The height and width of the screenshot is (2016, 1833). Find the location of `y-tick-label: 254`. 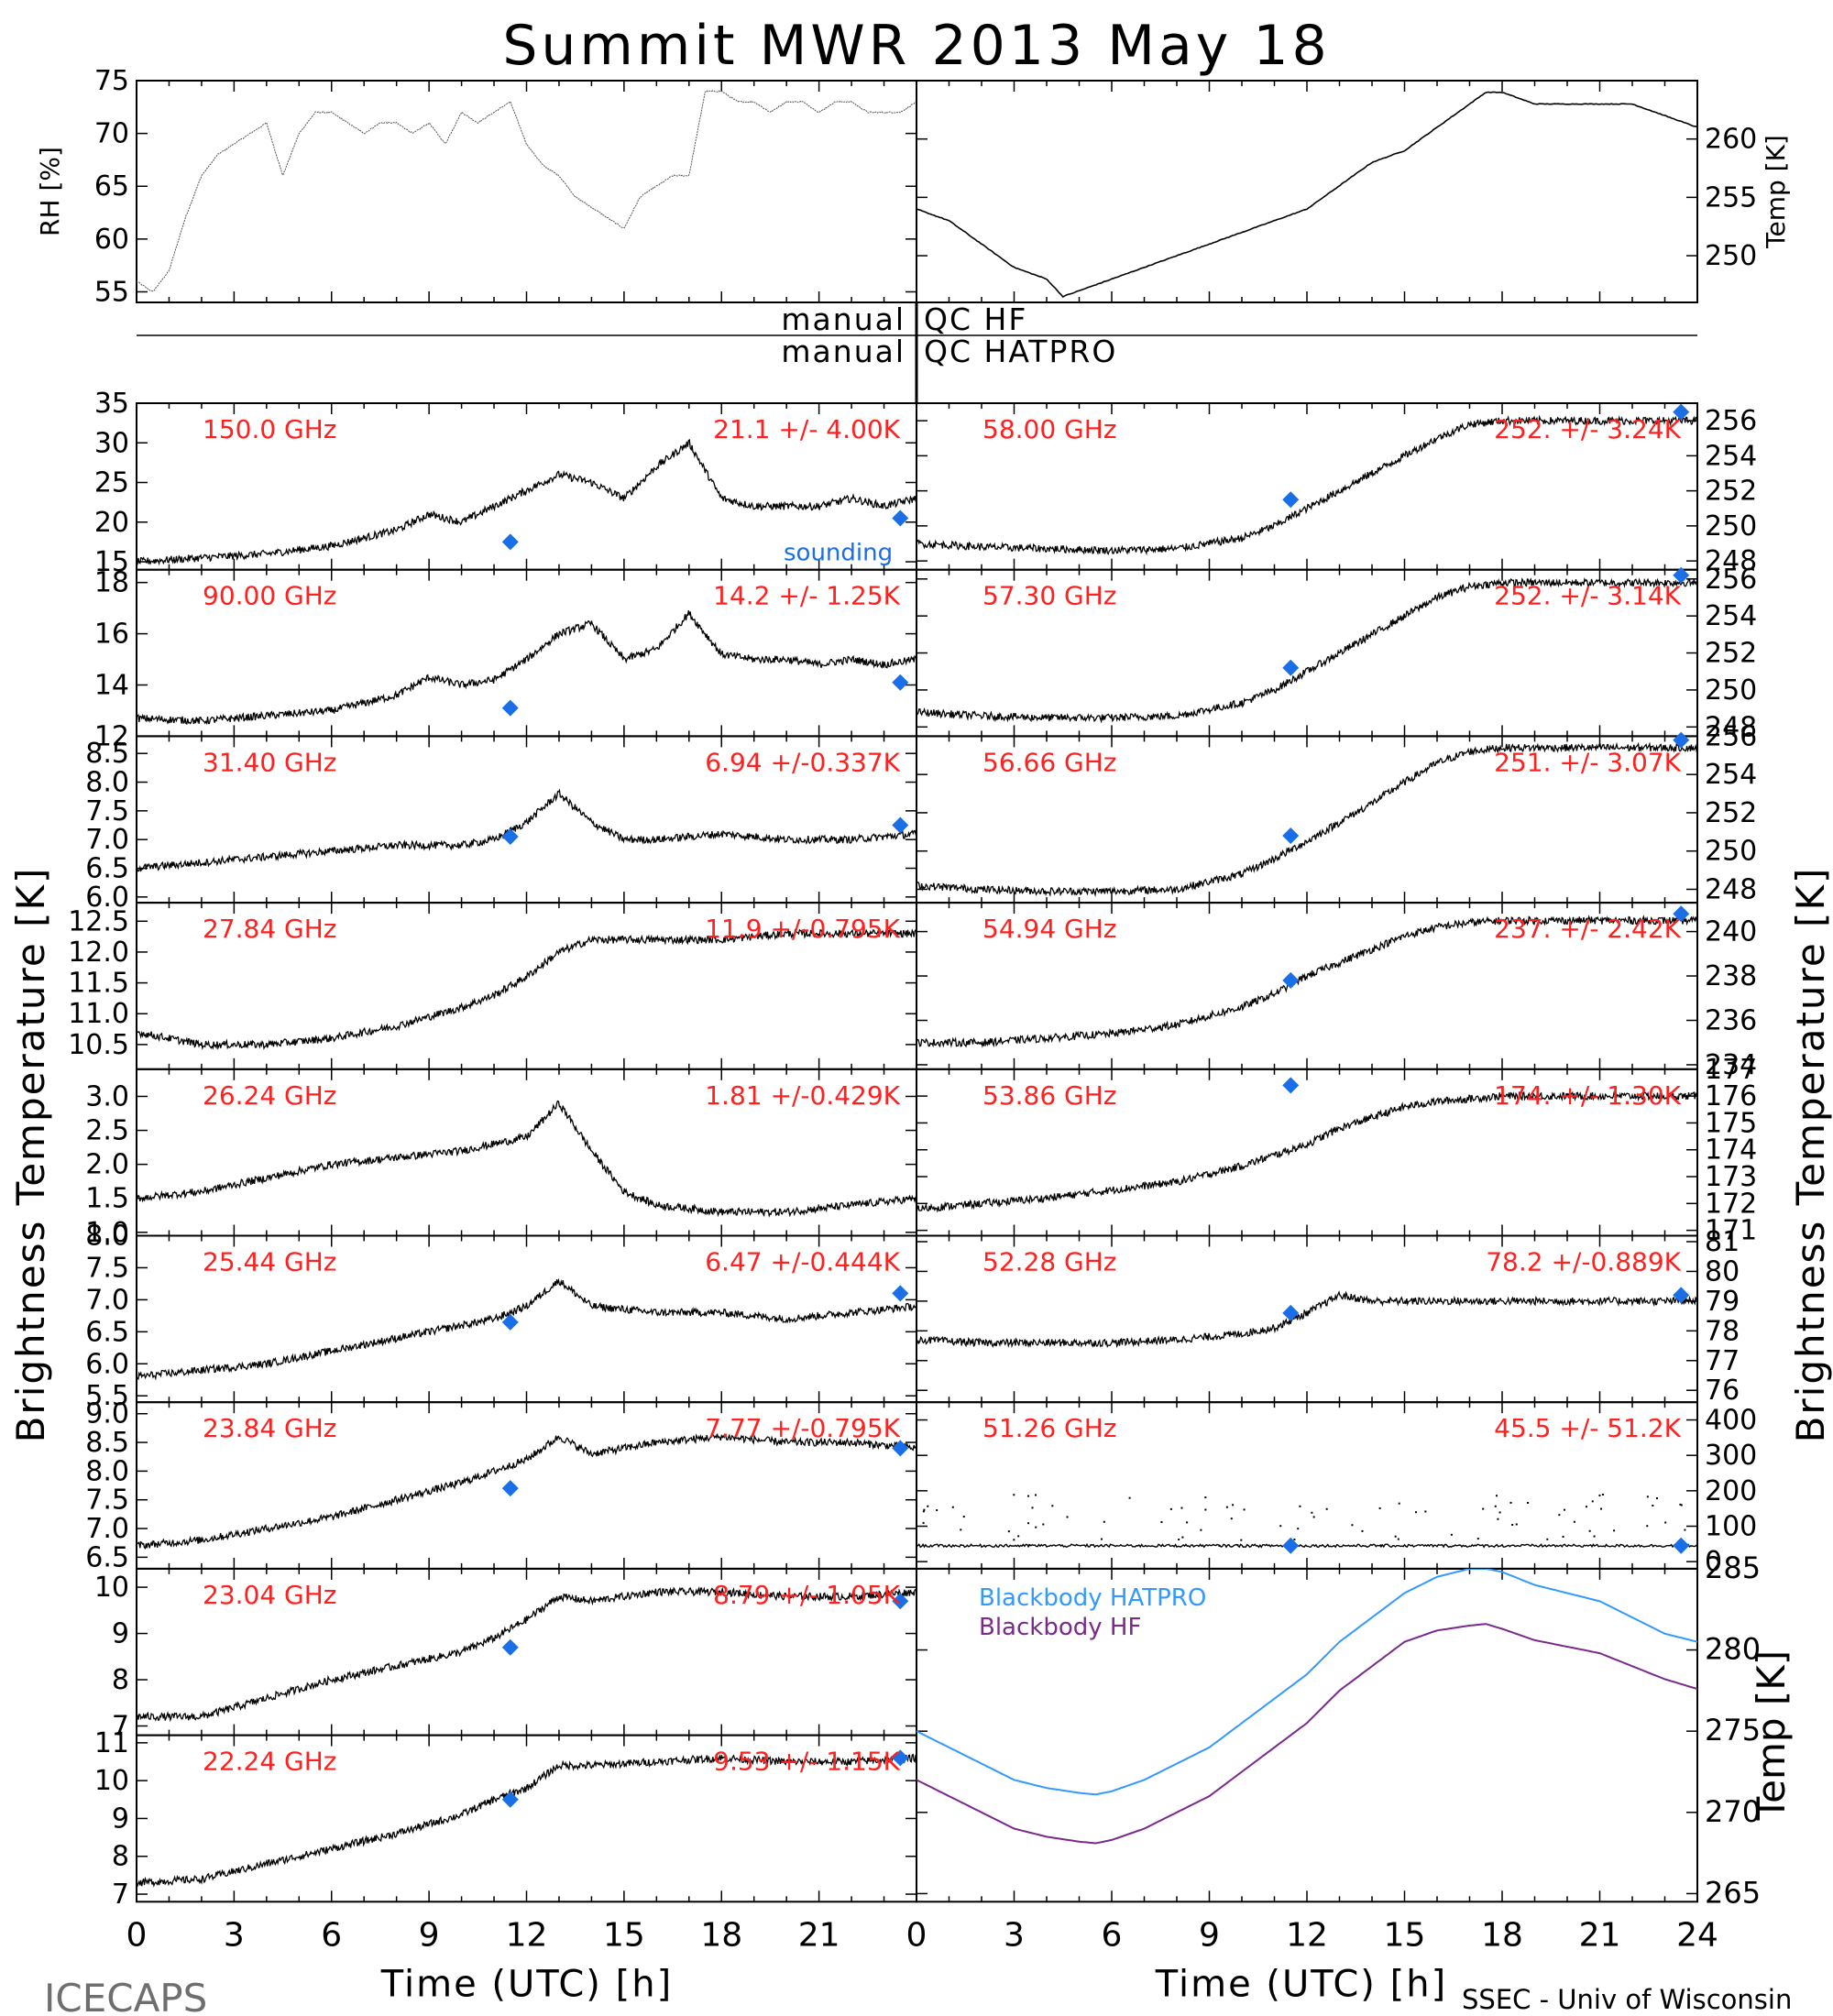

y-tick-label: 254 is located at coordinates (1731, 616).